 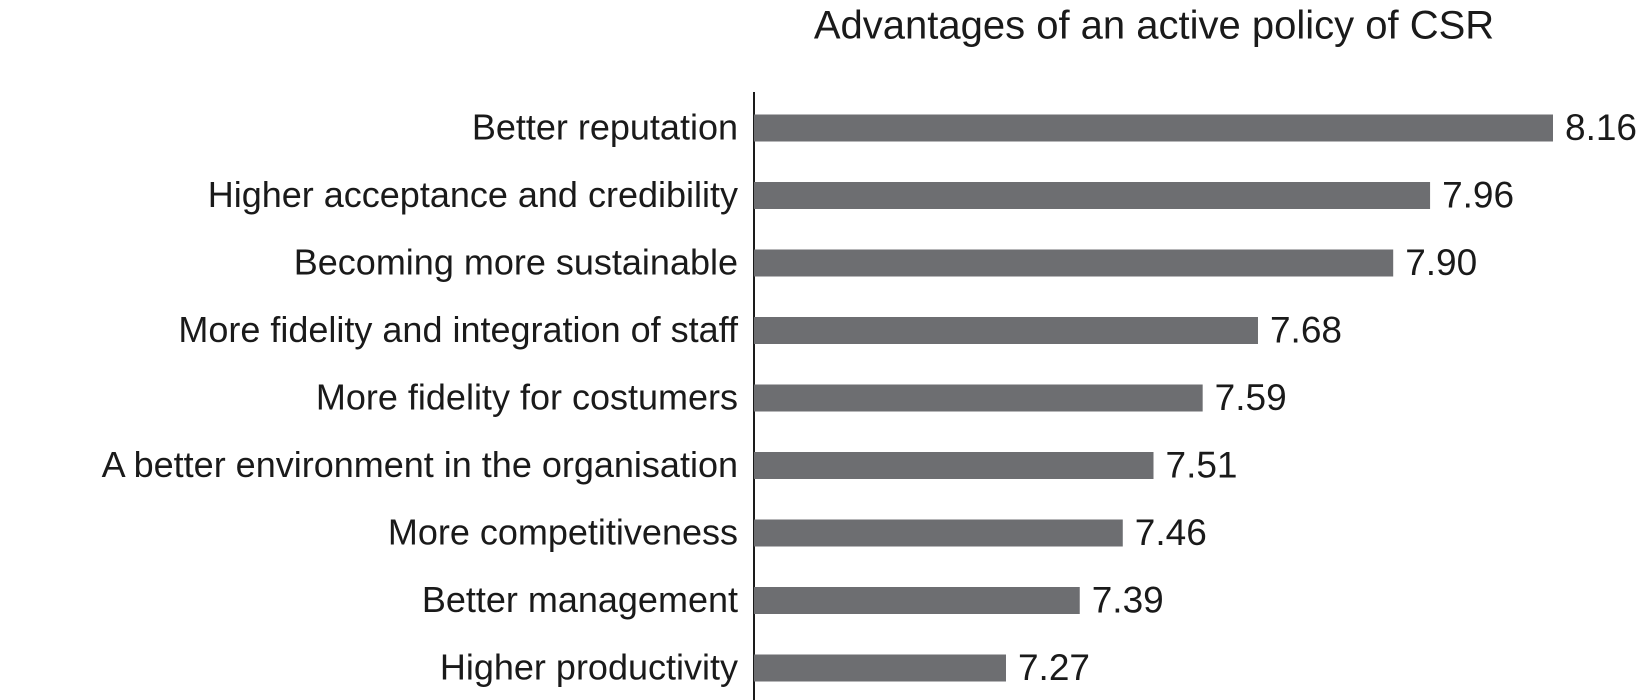 I want to click on value-label: 7.68, so click(x=1306, y=329).